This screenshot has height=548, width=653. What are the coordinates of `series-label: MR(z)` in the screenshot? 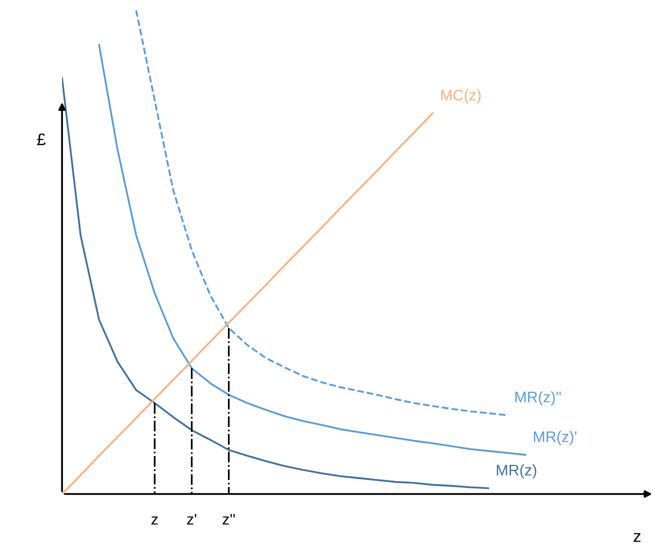 It's located at (516, 471).